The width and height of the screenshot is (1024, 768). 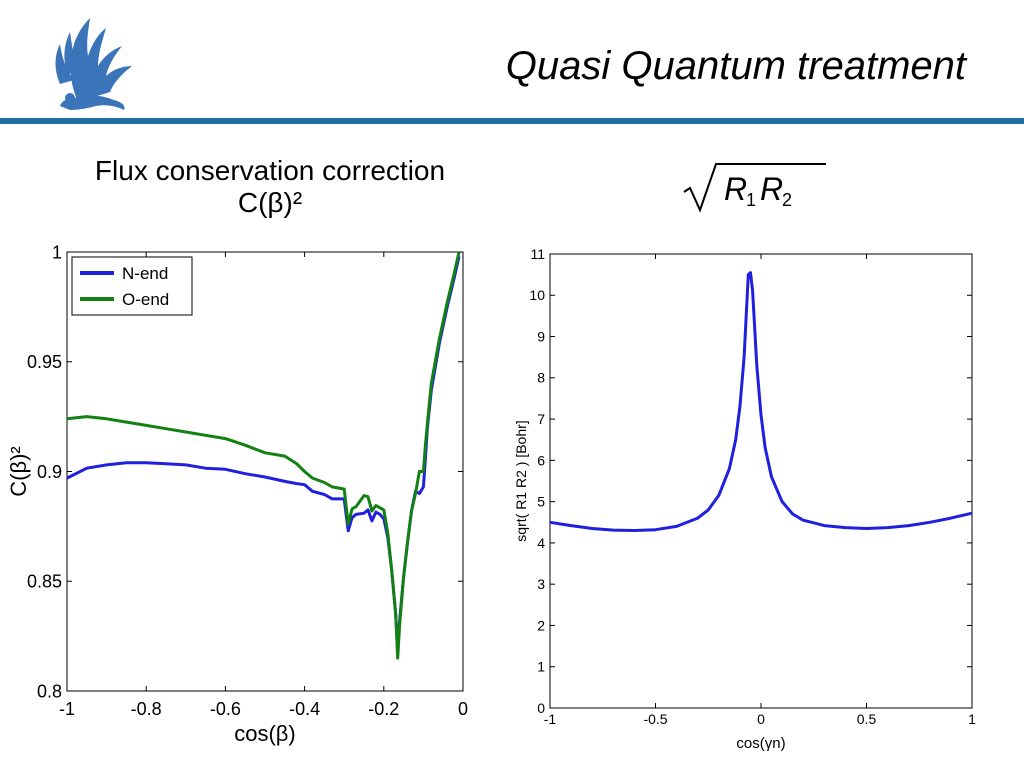 What do you see at coordinates (521, 480) in the screenshot?
I see `y-axis-label: sqrt( R1 R2 ) [Bohr]` at bounding box center [521, 480].